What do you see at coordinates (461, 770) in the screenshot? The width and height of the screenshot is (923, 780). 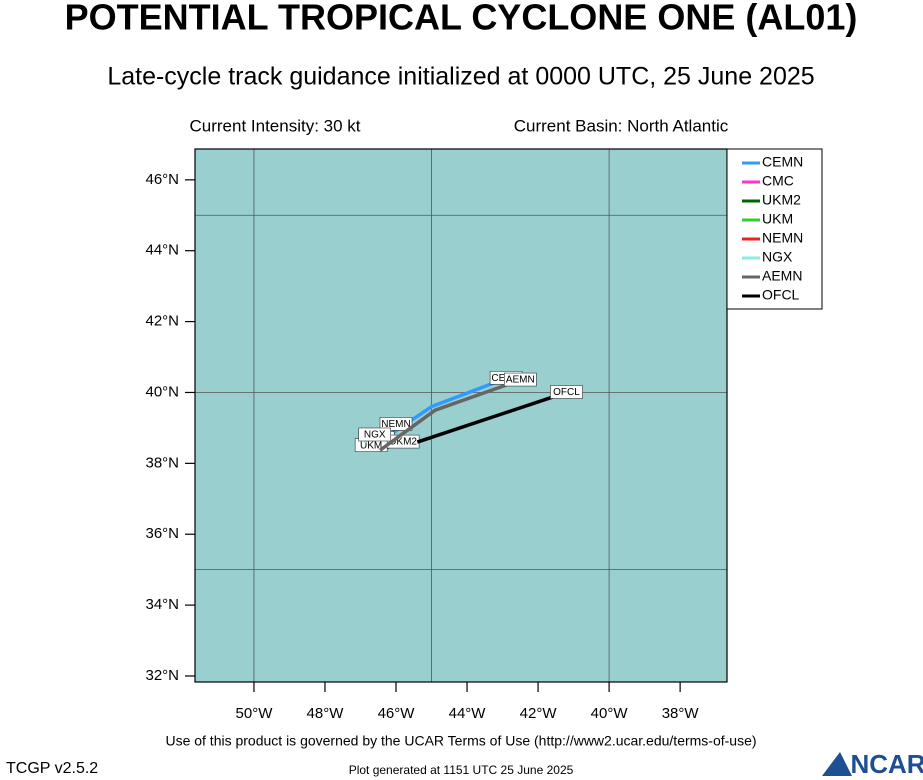 I see `generated: Plot generated at 1151 UTC 25 June 2025` at bounding box center [461, 770].